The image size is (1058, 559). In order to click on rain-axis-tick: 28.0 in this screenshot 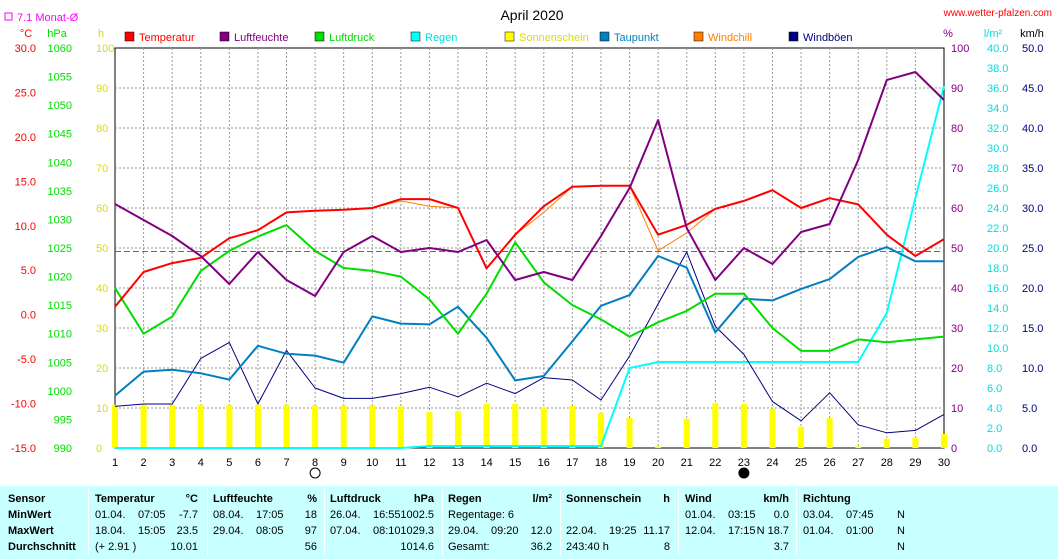, I will do `click(997, 169)`.